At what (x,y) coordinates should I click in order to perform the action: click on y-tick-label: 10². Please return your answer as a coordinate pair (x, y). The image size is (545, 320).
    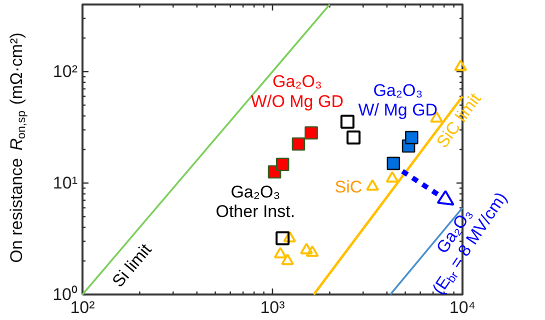
    Looking at the image, I should click on (65, 72).